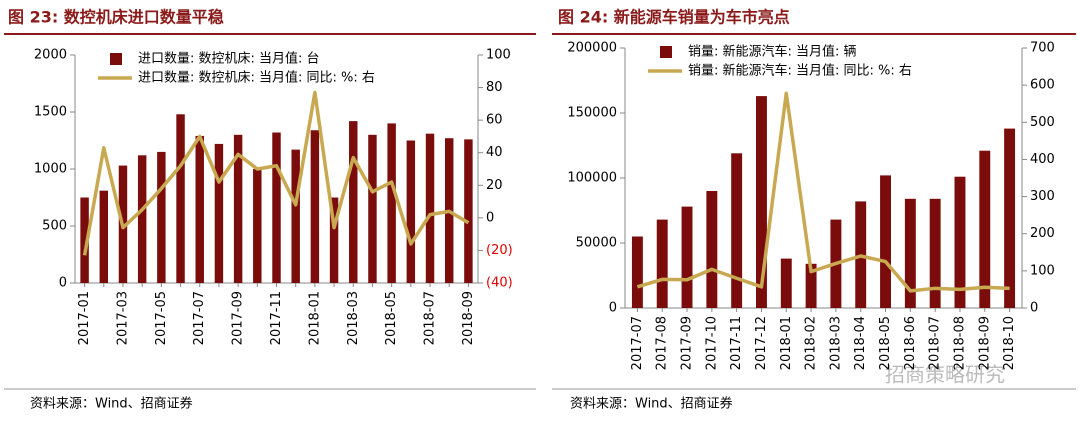 The width and height of the screenshot is (1080, 422). Describe the element at coordinates (592, 48) in the screenshot. I see `y-tick-label: 200000` at that location.